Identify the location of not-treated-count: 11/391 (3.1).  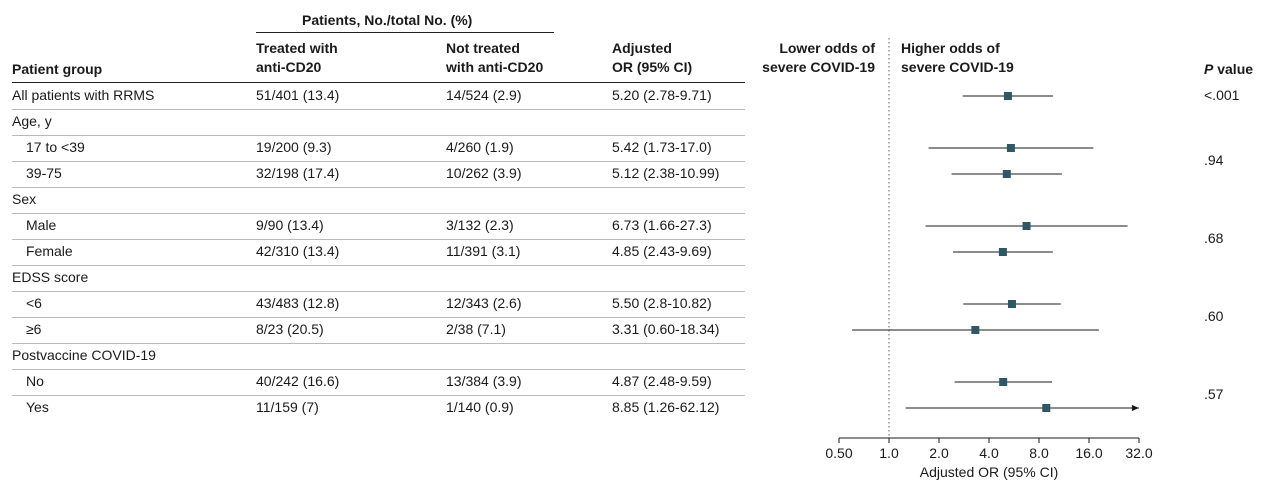
(483, 251).